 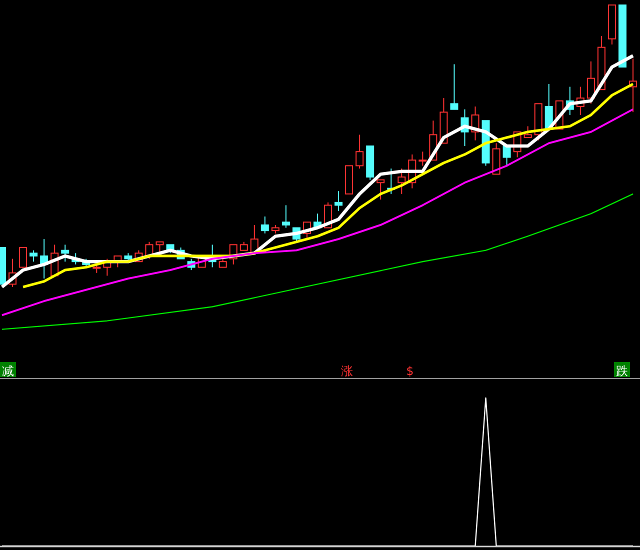 What do you see at coordinates (347, 371) in the screenshot?
I see `text: 涨` at bounding box center [347, 371].